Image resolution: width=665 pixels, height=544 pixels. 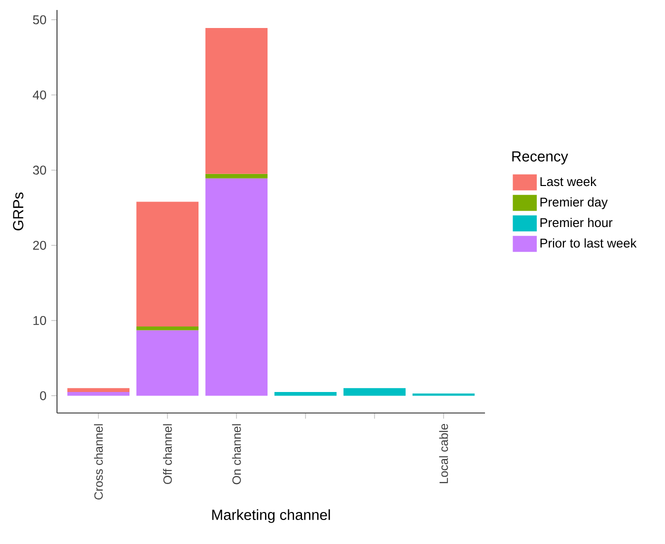 I want to click on x-tick-label: Off channel, so click(x=167, y=454).